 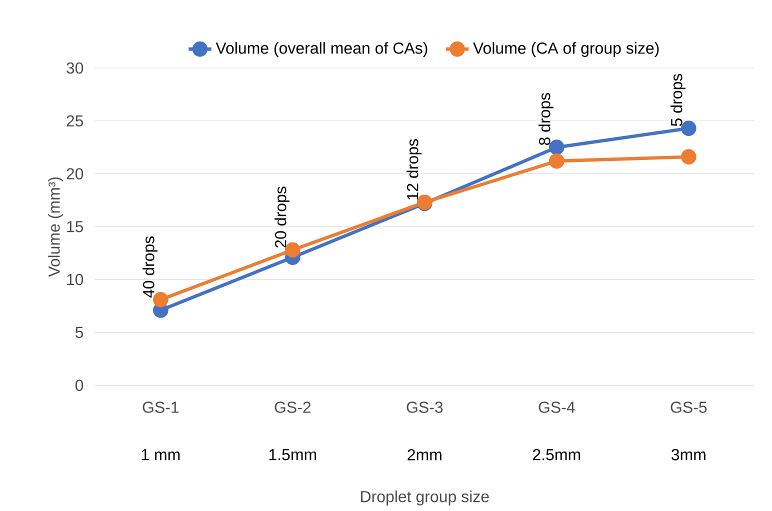 I want to click on y-tick-label: 25, so click(x=75, y=121).